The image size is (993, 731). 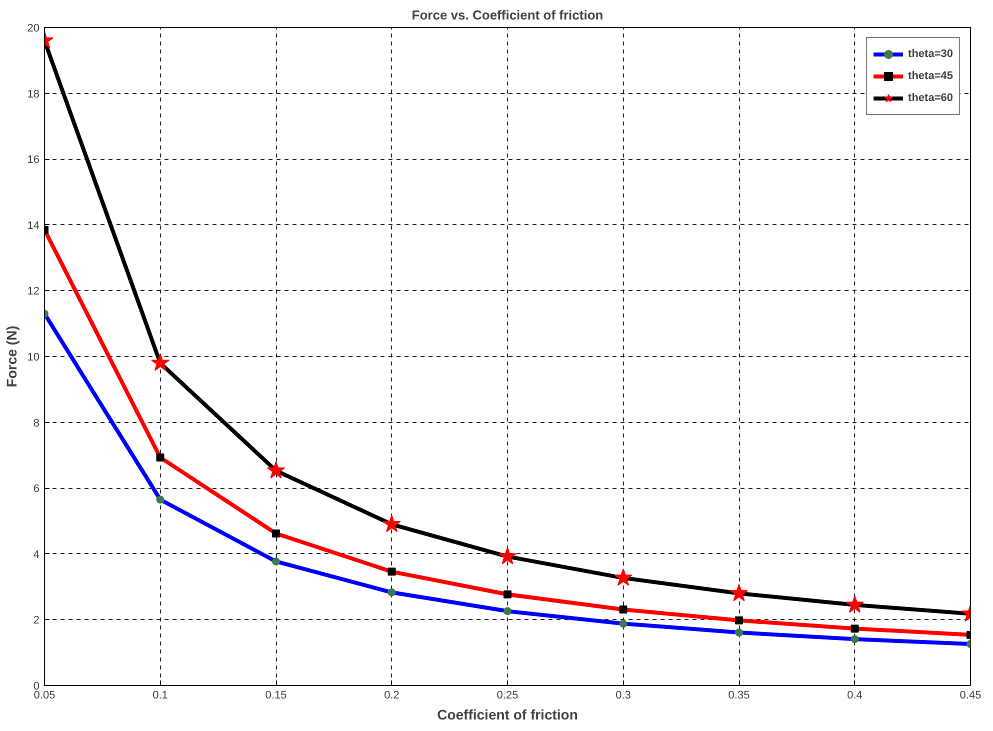 I want to click on y-tick-label: 2, so click(x=36, y=620).